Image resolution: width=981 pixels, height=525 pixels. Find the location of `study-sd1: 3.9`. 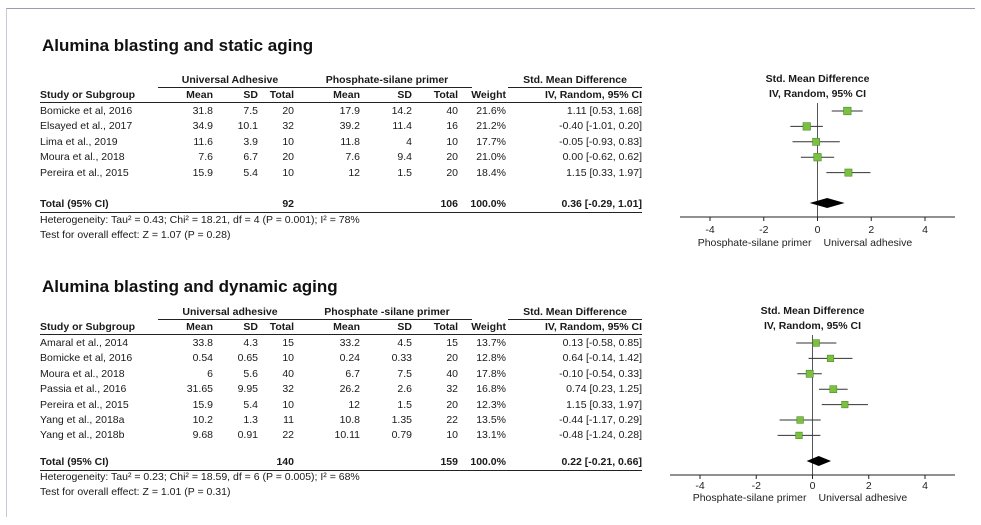

study-sd1: 3.9 is located at coordinates (250, 141).